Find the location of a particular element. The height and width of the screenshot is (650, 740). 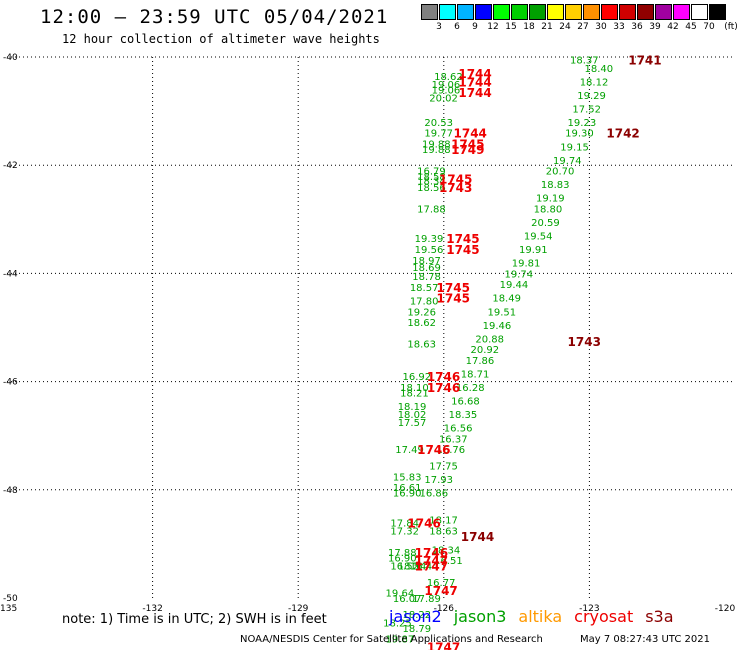

legend-unit: (ft) is located at coordinates (731, 27).